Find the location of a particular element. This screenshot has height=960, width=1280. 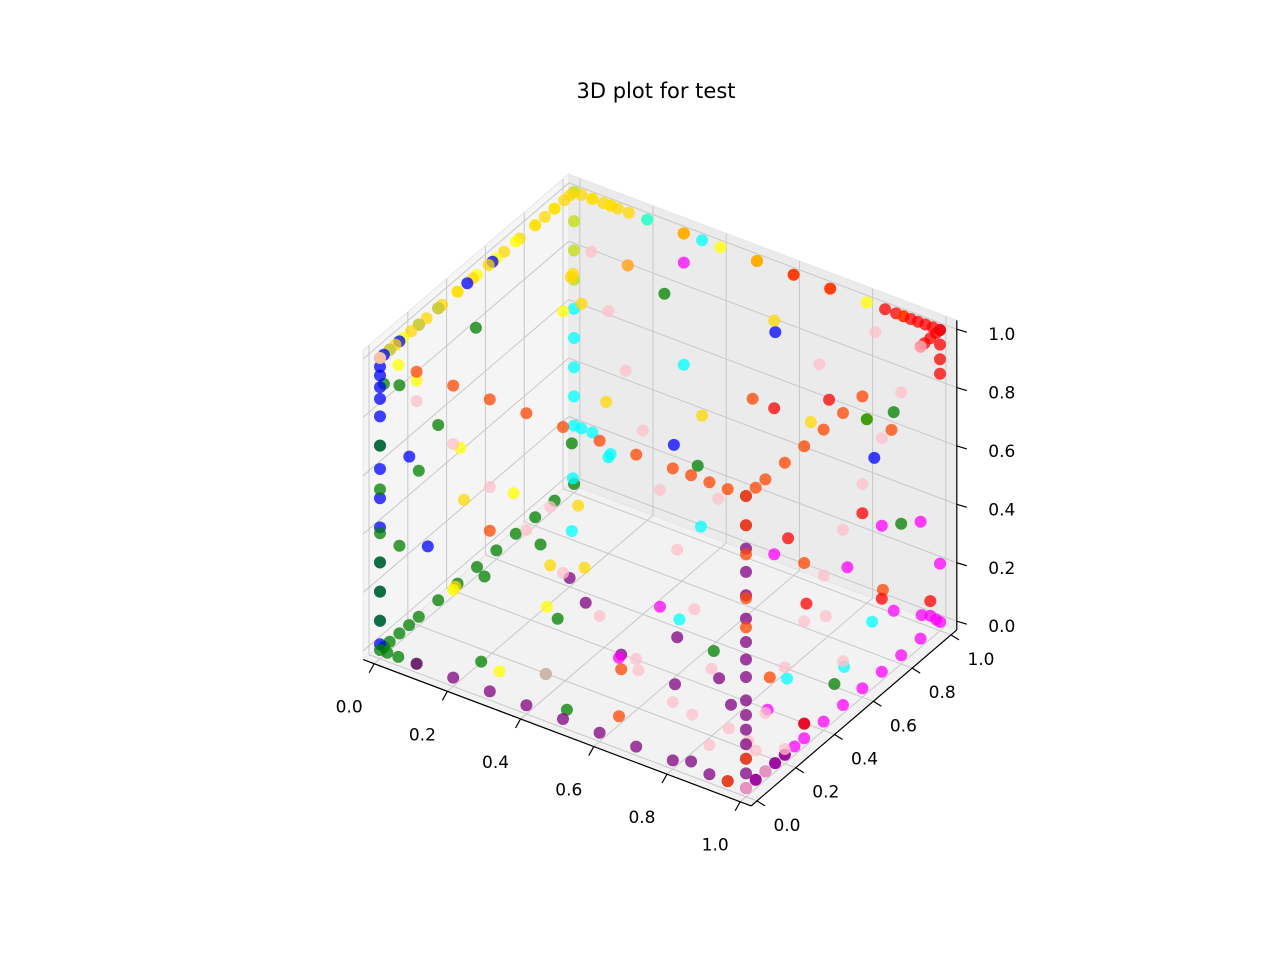

y-tick-label: 0.0 is located at coordinates (786, 826).